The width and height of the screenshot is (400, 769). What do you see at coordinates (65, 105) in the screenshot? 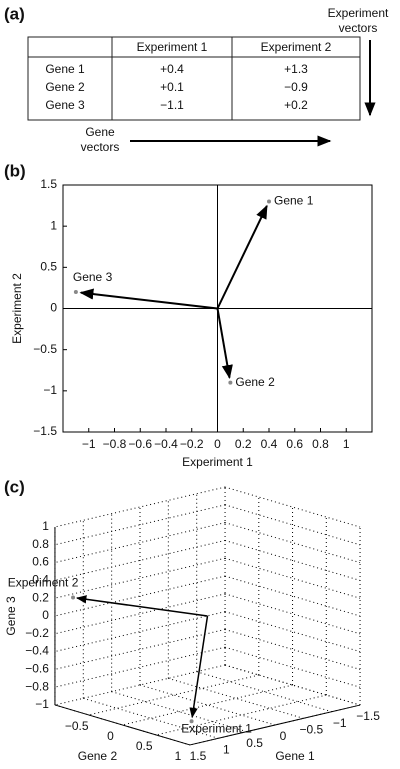
I see `row-label: Gene 3` at bounding box center [65, 105].